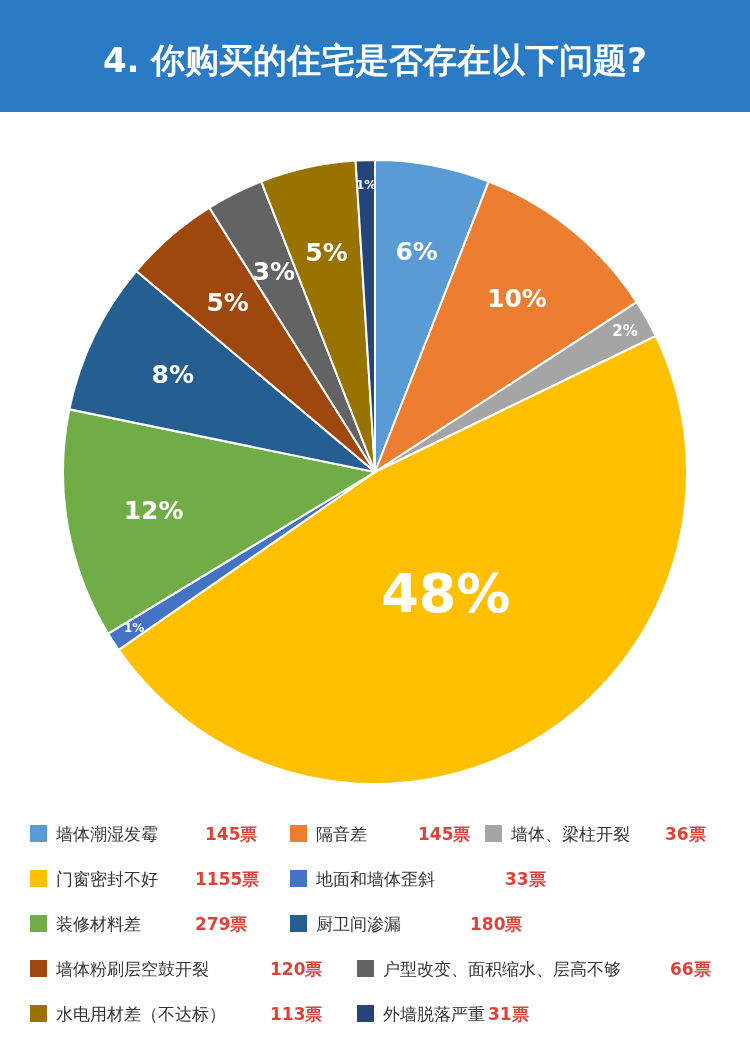 Image resolution: width=750 pixels, height=1063 pixels. What do you see at coordinates (570, 834) in the screenshot?
I see `legend-label: 墙体、梁柱开裂` at bounding box center [570, 834].